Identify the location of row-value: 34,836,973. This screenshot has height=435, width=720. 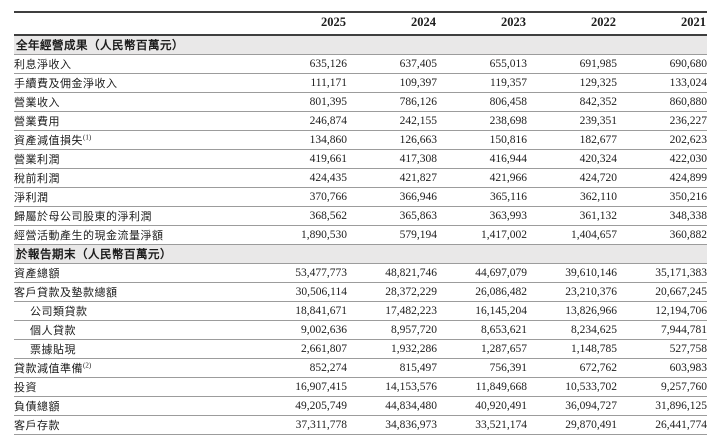
(392, 425).